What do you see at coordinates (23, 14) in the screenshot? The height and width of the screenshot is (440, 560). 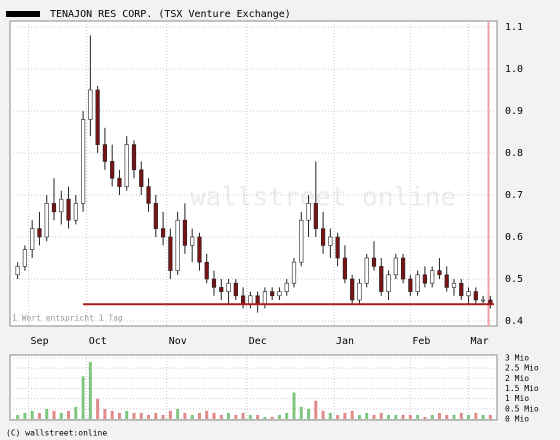 I see `legend-swatch` at bounding box center [23, 14].